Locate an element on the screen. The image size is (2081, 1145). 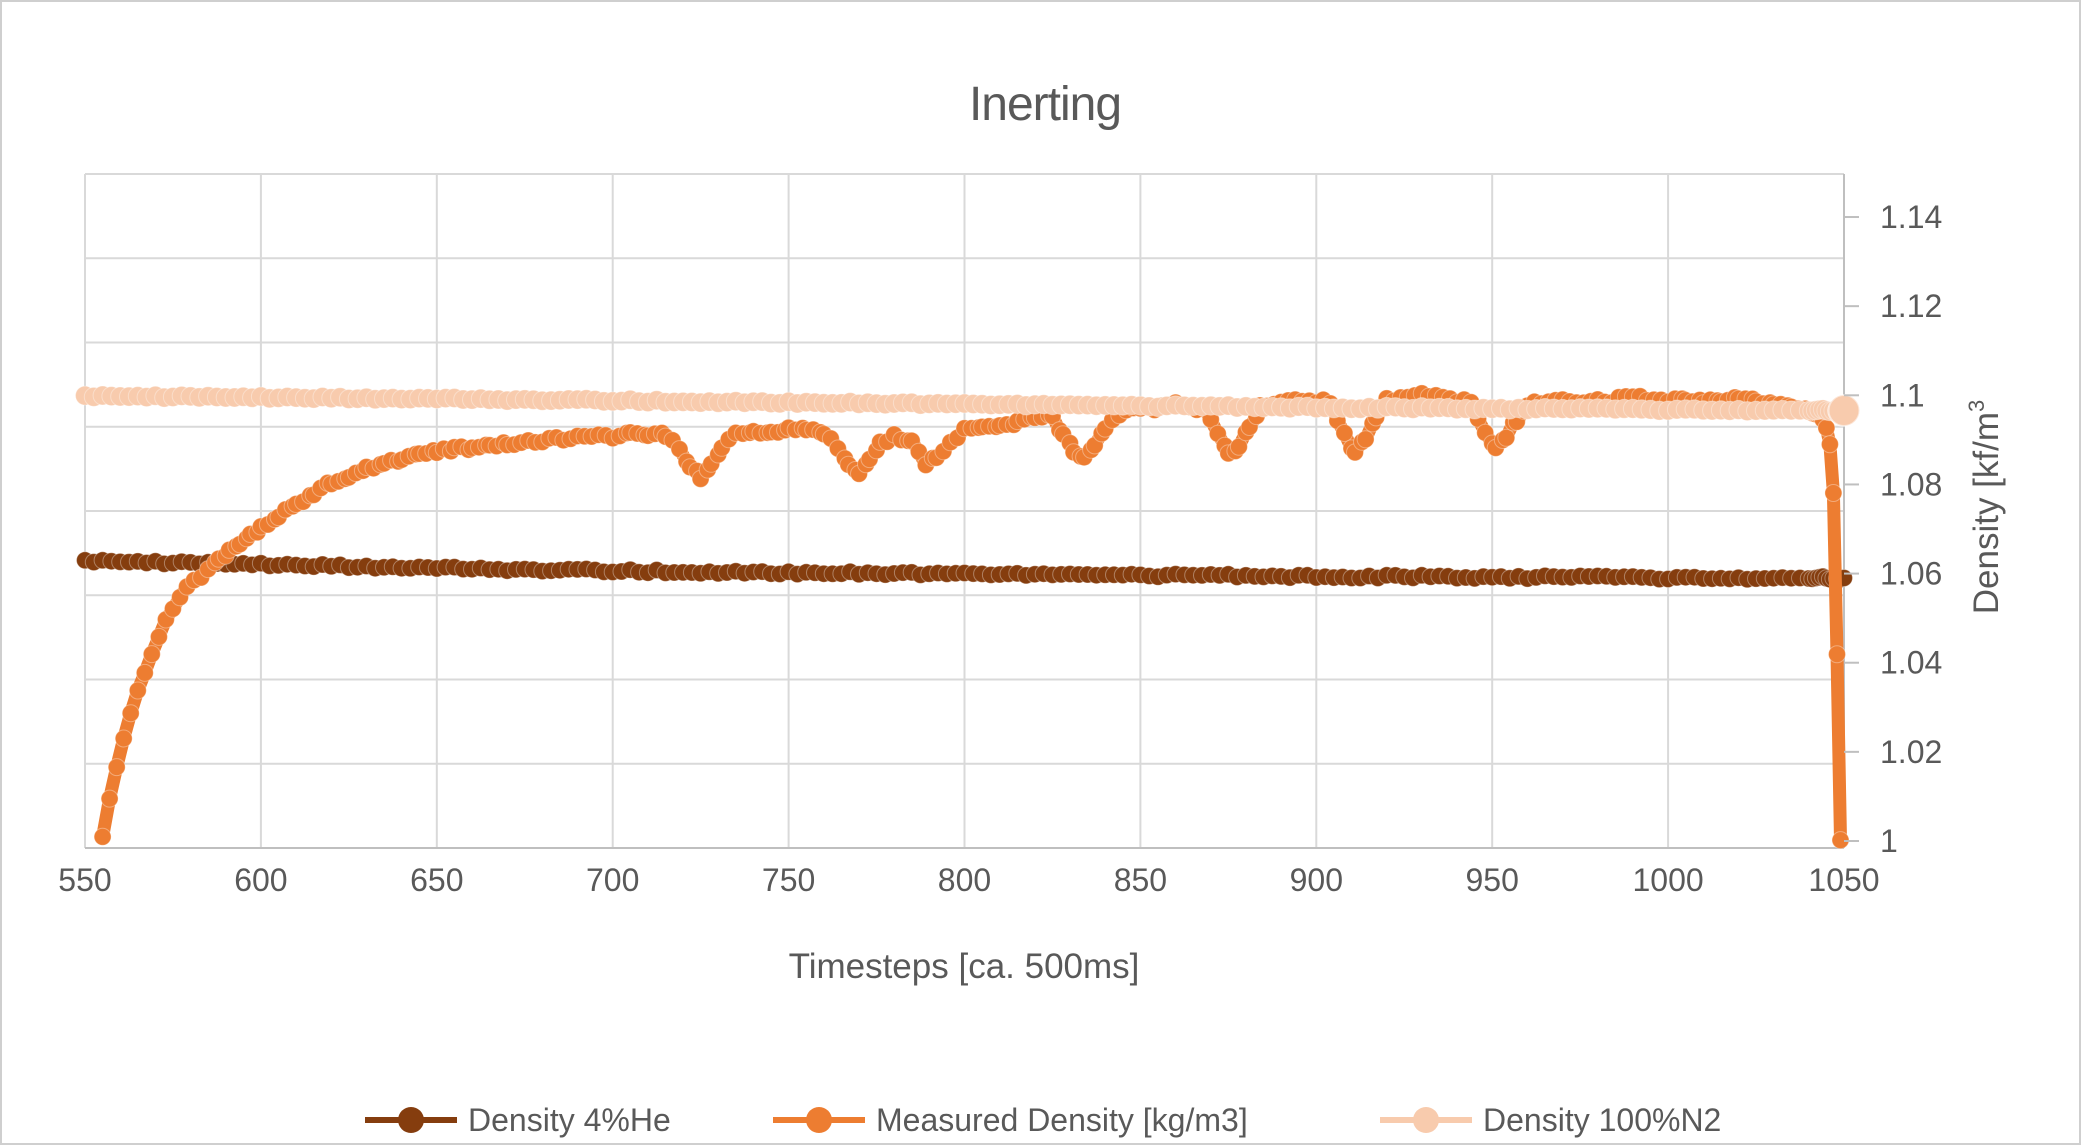
legend-marker-measured-density is located at coordinates (819, 1120).